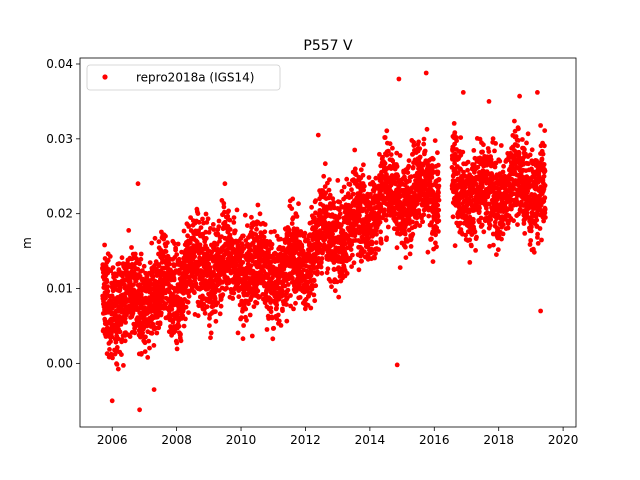 This screenshot has width=640, height=480. What do you see at coordinates (112, 440) in the screenshot?
I see `x-tick-label: 2006` at bounding box center [112, 440].